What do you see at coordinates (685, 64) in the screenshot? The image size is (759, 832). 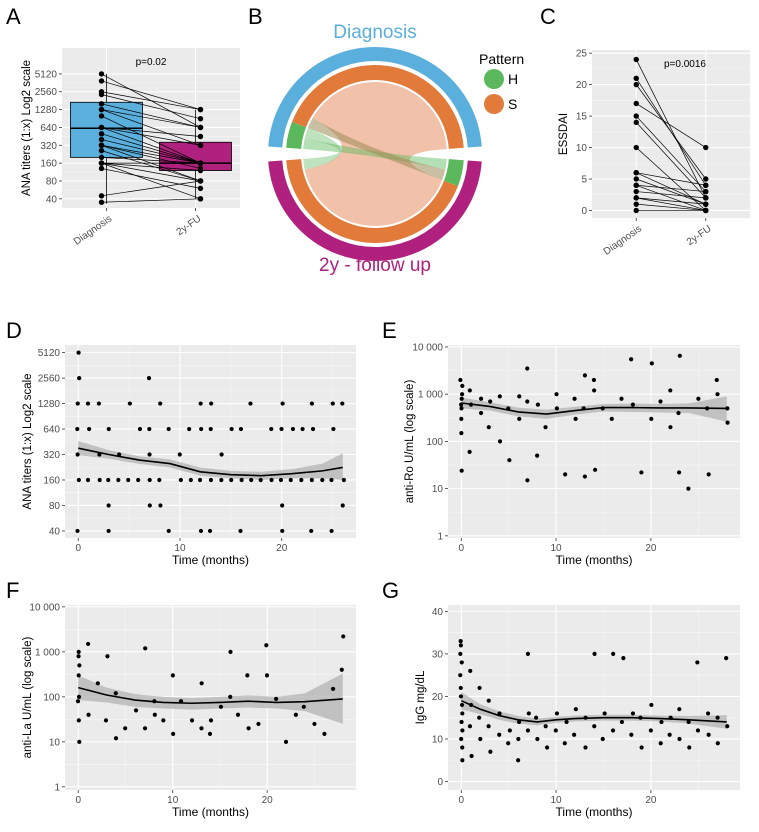 I see `p-value-annotation: p=0.0016` at bounding box center [685, 64].